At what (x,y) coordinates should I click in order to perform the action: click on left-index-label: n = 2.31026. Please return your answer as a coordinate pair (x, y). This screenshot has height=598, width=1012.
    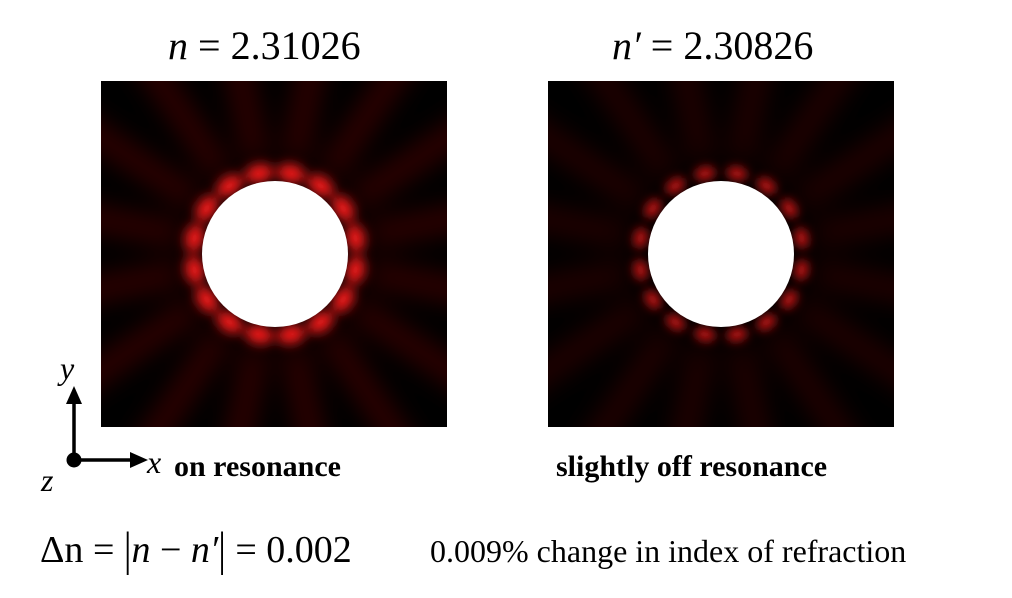
    Looking at the image, I should click on (264, 46).